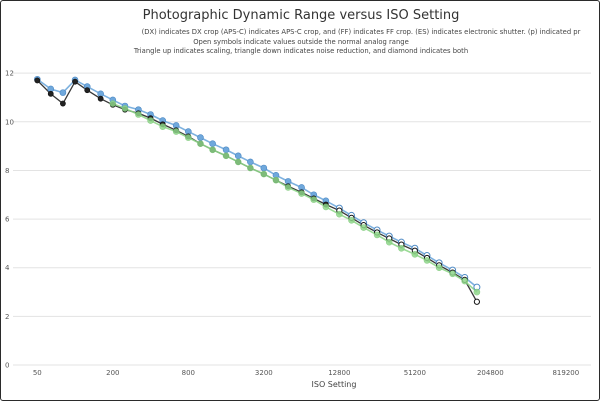 The image size is (600, 401). What do you see at coordinates (490, 373) in the screenshot?
I see `x-tick-label: 204800` at bounding box center [490, 373].